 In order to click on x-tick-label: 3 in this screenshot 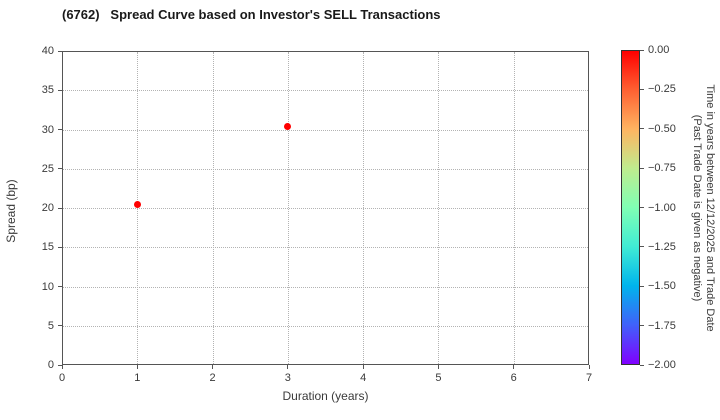, I will do `click(287, 378)`.